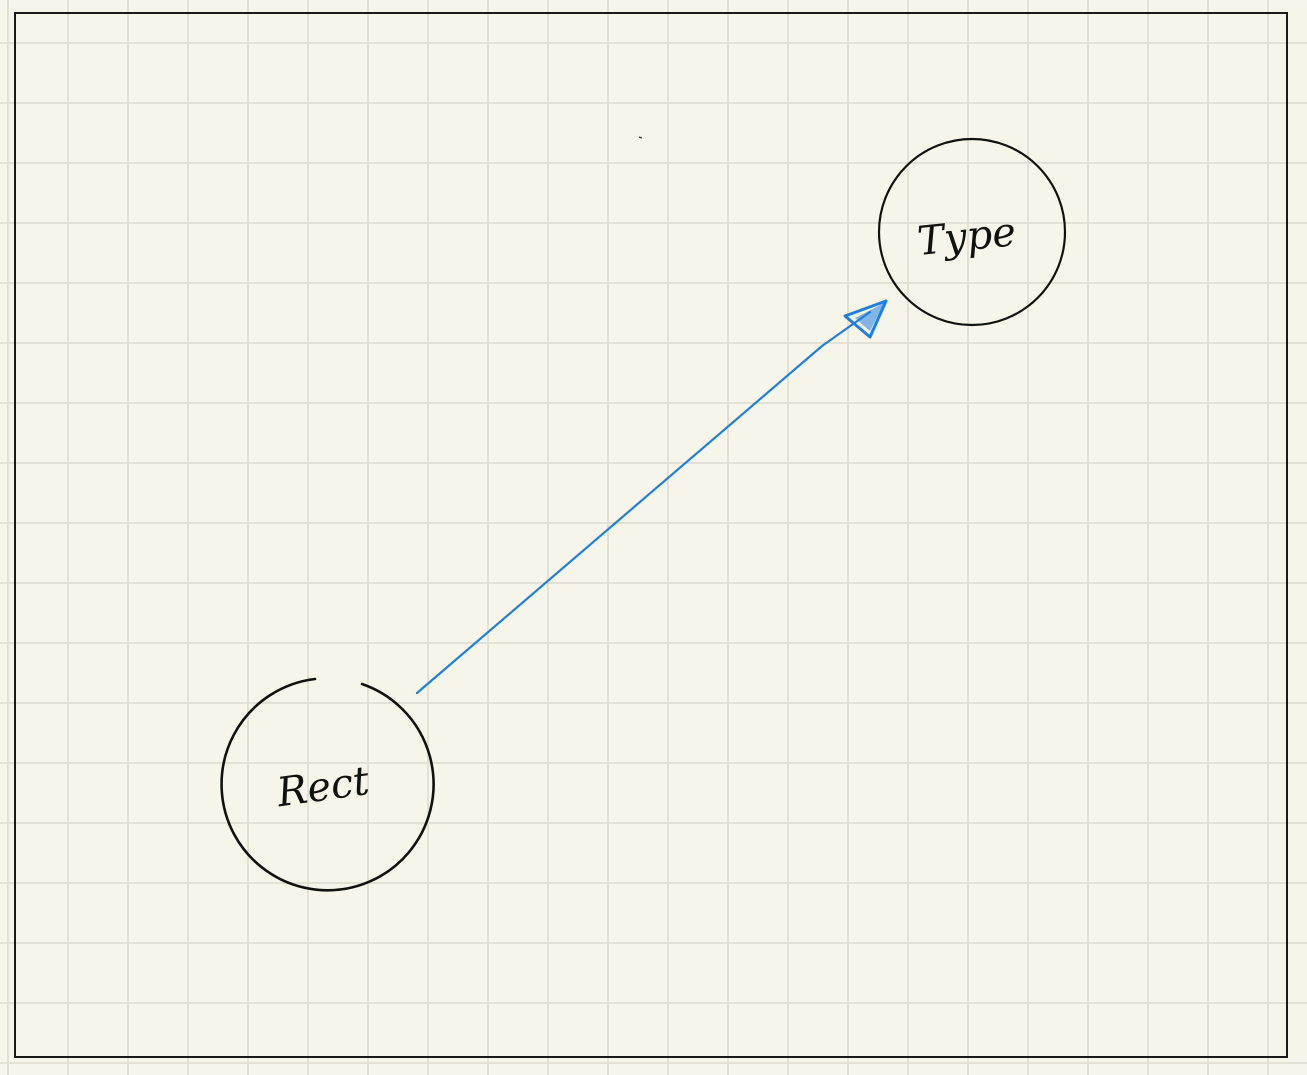 The width and height of the screenshot is (1307, 1075). I want to click on node-rect-circle, so click(327, 784).